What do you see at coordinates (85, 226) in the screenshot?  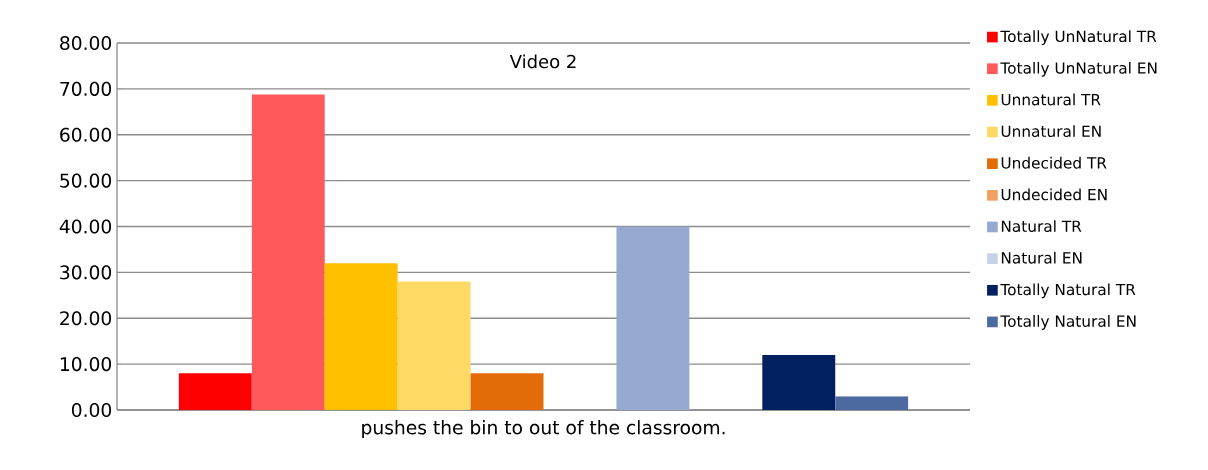 I see `y-tick-label: 40.00` at bounding box center [85, 226].